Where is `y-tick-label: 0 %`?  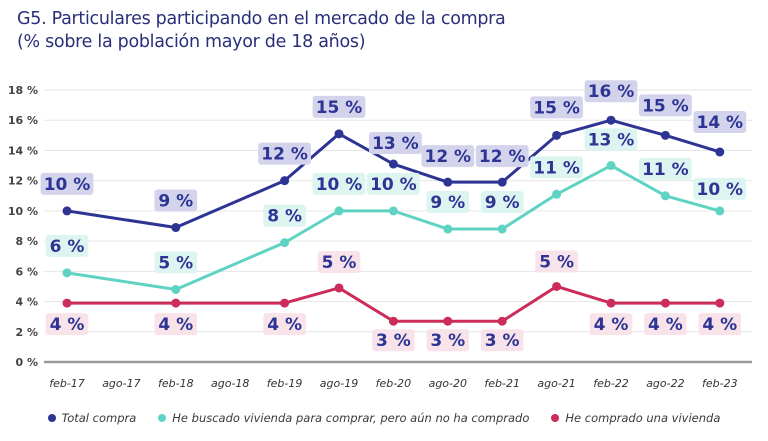
y-tick-label: 0 % is located at coordinates (26, 362).